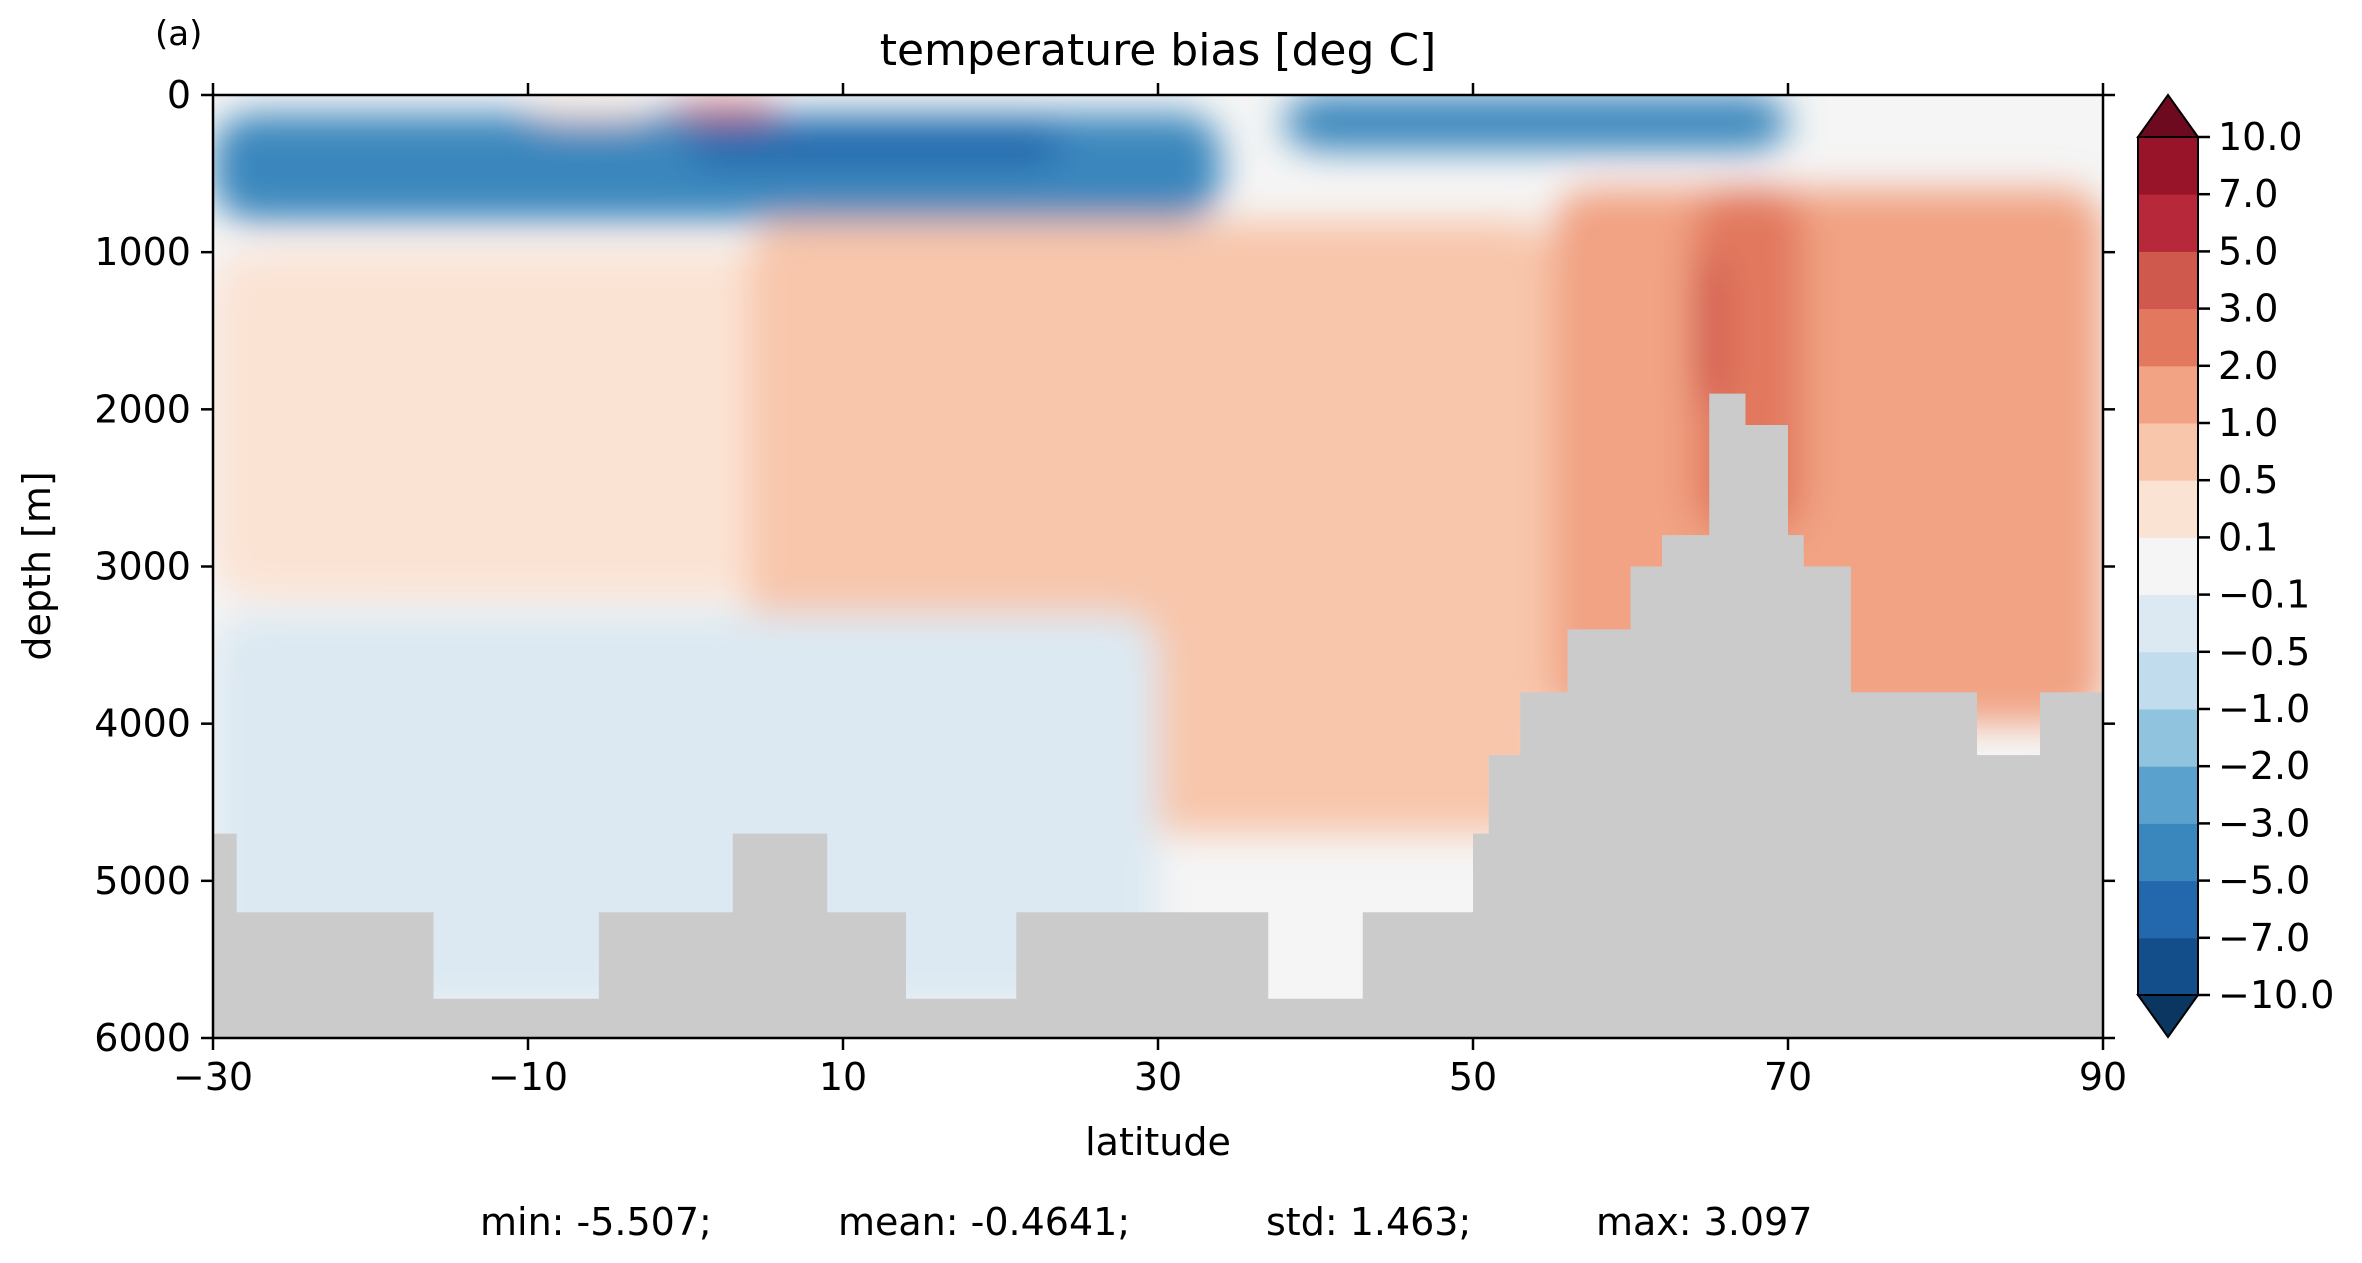 The width and height of the screenshot is (2362, 1263). What do you see at coordinates (874, 146) in the screenshot?
I see `field-region-subsurface-cold-core` at bounding box center [874, 146].